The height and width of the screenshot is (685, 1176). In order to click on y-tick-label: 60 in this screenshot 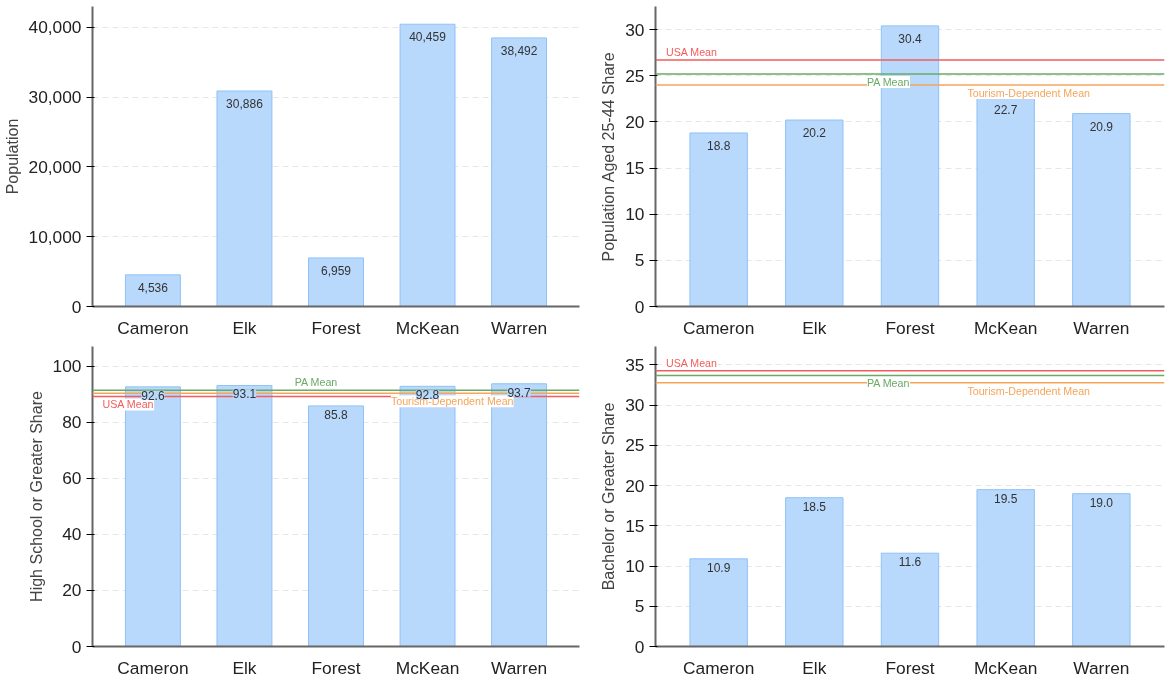, I will do `click(72, 478)`.